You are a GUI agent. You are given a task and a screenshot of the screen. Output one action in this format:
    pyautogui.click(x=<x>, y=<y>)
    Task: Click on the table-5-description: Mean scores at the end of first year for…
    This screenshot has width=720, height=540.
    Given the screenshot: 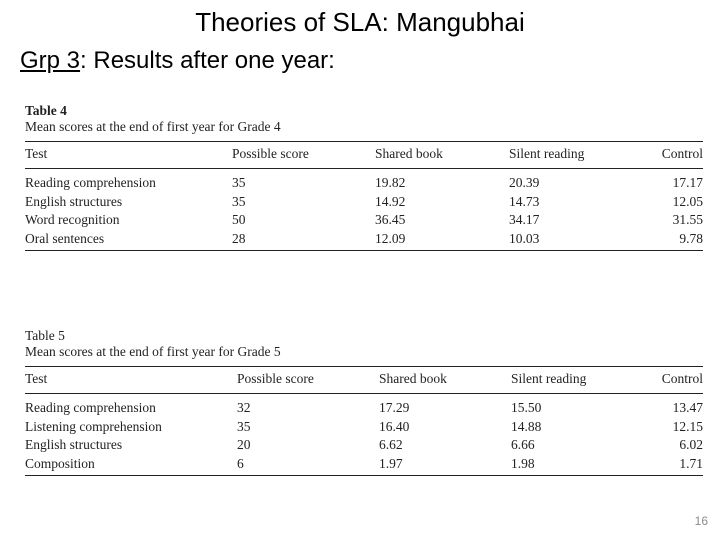 What is the action you would take?
    pyautogui.click(x=153, y=351)
    